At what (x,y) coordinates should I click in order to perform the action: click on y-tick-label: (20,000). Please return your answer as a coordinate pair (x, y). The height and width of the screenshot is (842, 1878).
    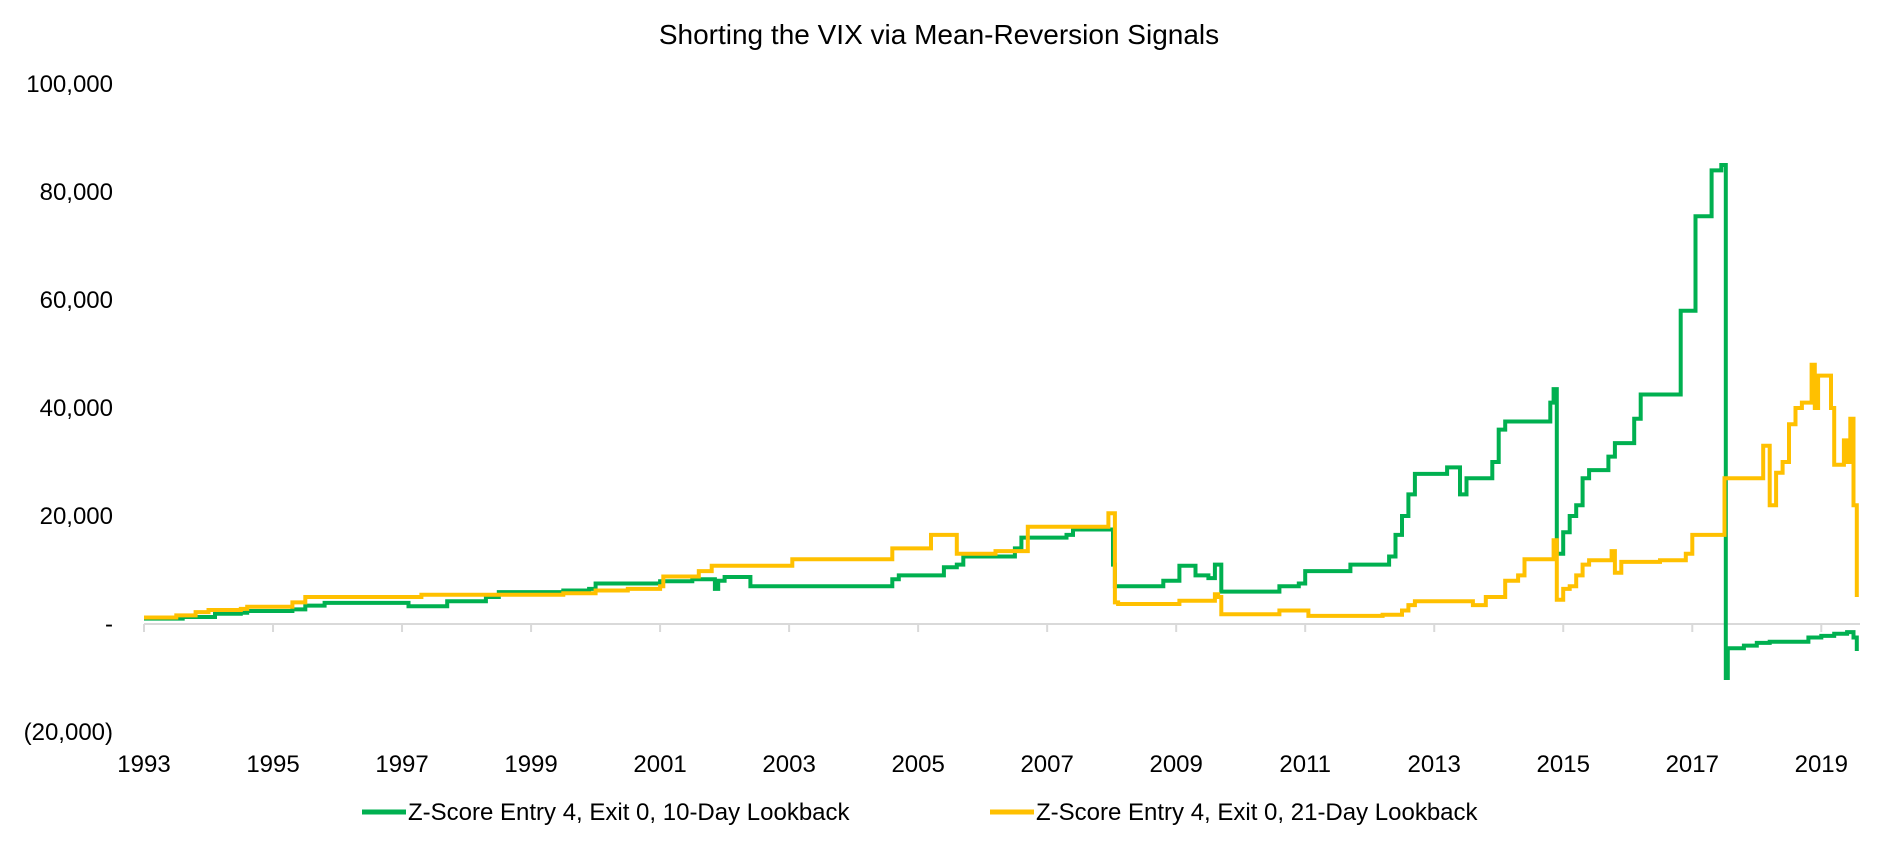
    Looking at the image, I should click on (68, 732).